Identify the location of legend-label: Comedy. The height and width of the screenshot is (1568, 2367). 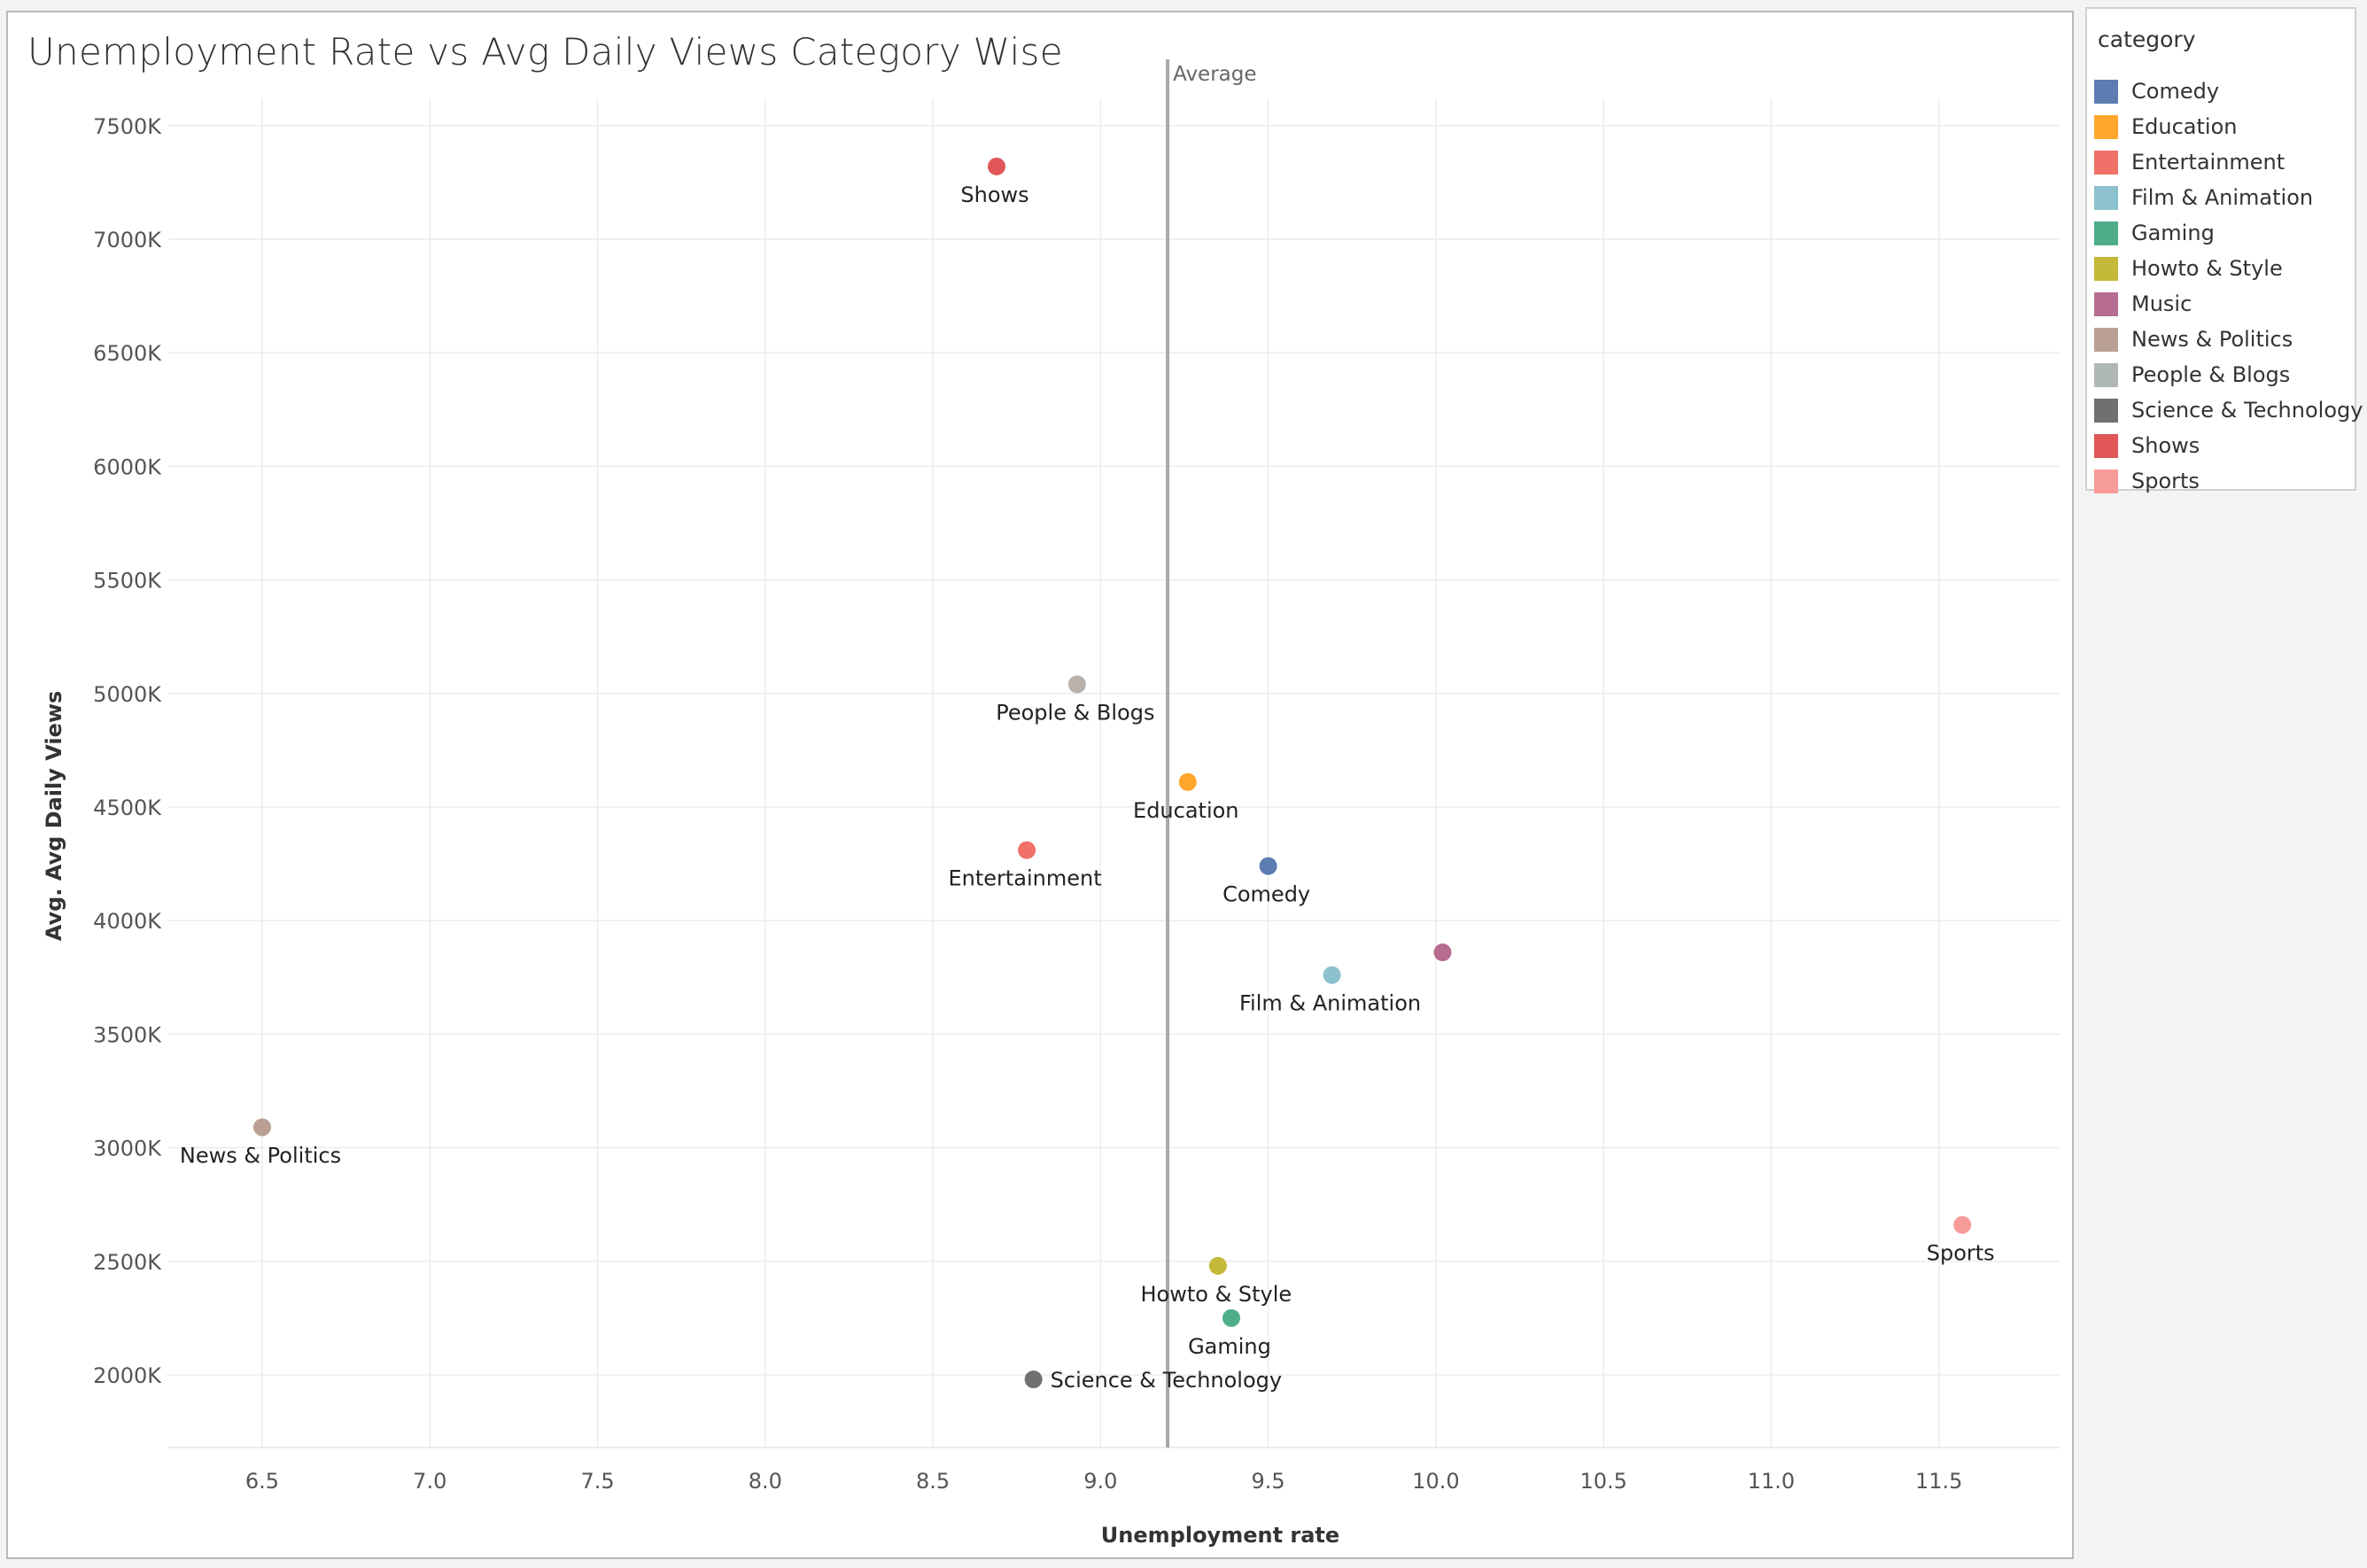
(2175, 91).